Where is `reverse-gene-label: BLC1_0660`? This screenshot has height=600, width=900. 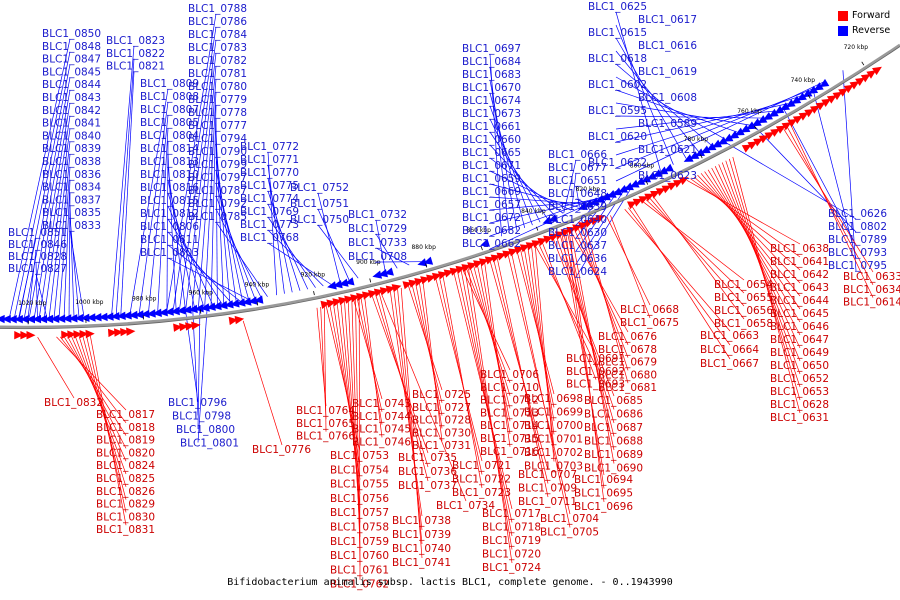 reverse-gene-label: BLC1_0660 is located at coordinates (491, 140).